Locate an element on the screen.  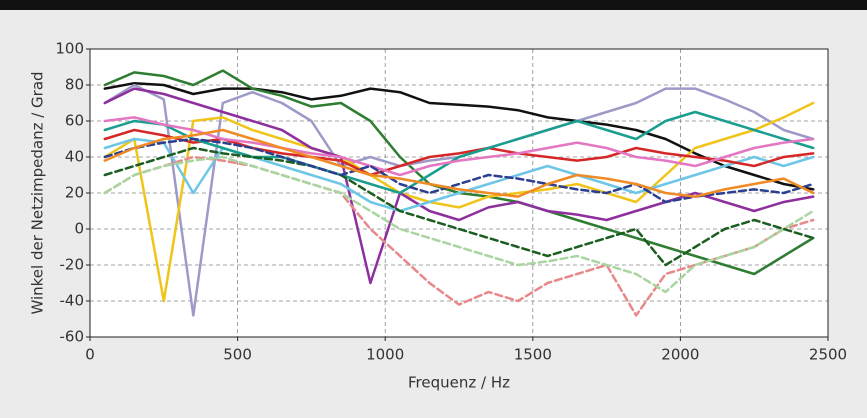
y-tick-label: -60 is located at coordinates (72, 337).